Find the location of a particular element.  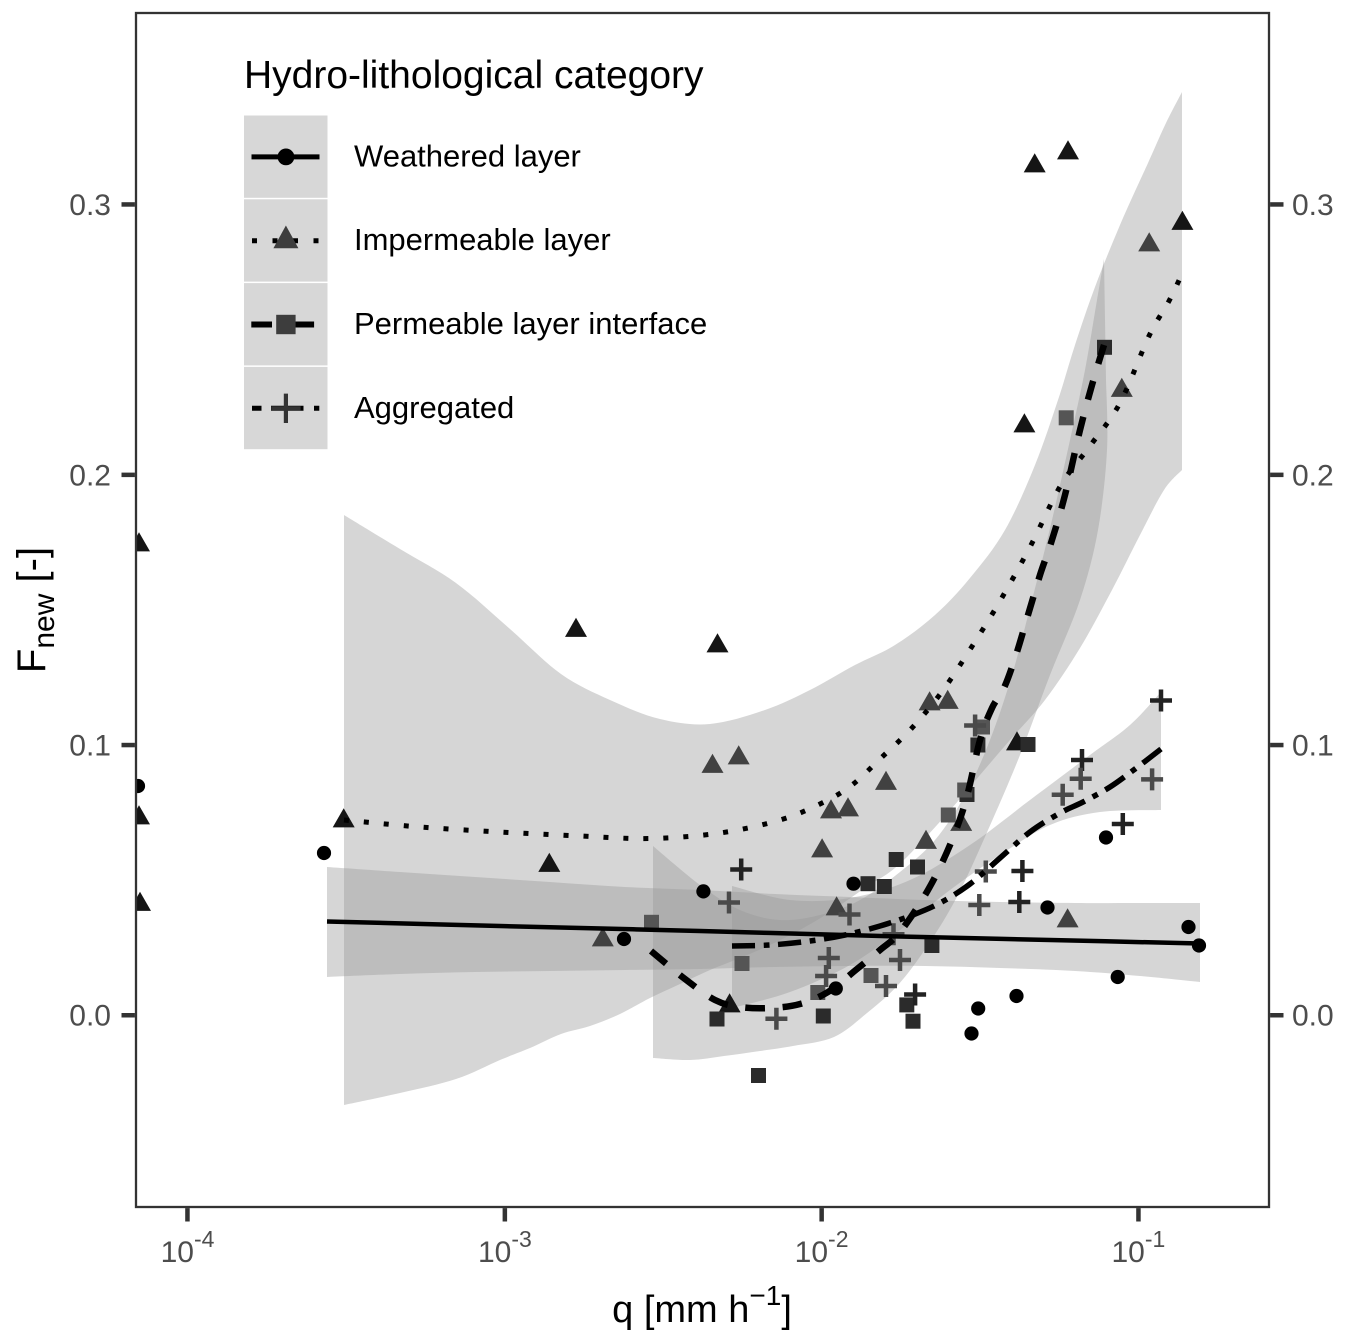

svg-text: Impermeable layer is located at coordinates (482, 239).